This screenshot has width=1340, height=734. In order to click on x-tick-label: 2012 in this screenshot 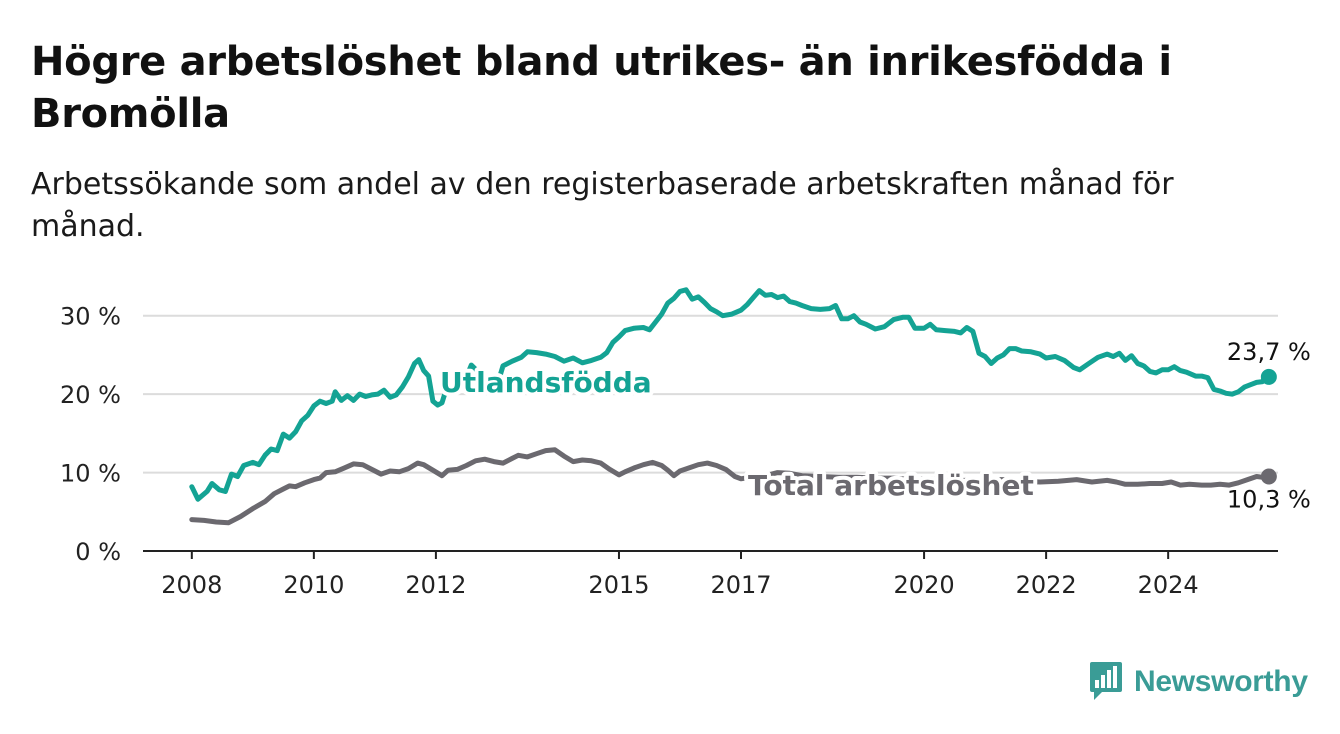, I will do `click(435, 585)`.